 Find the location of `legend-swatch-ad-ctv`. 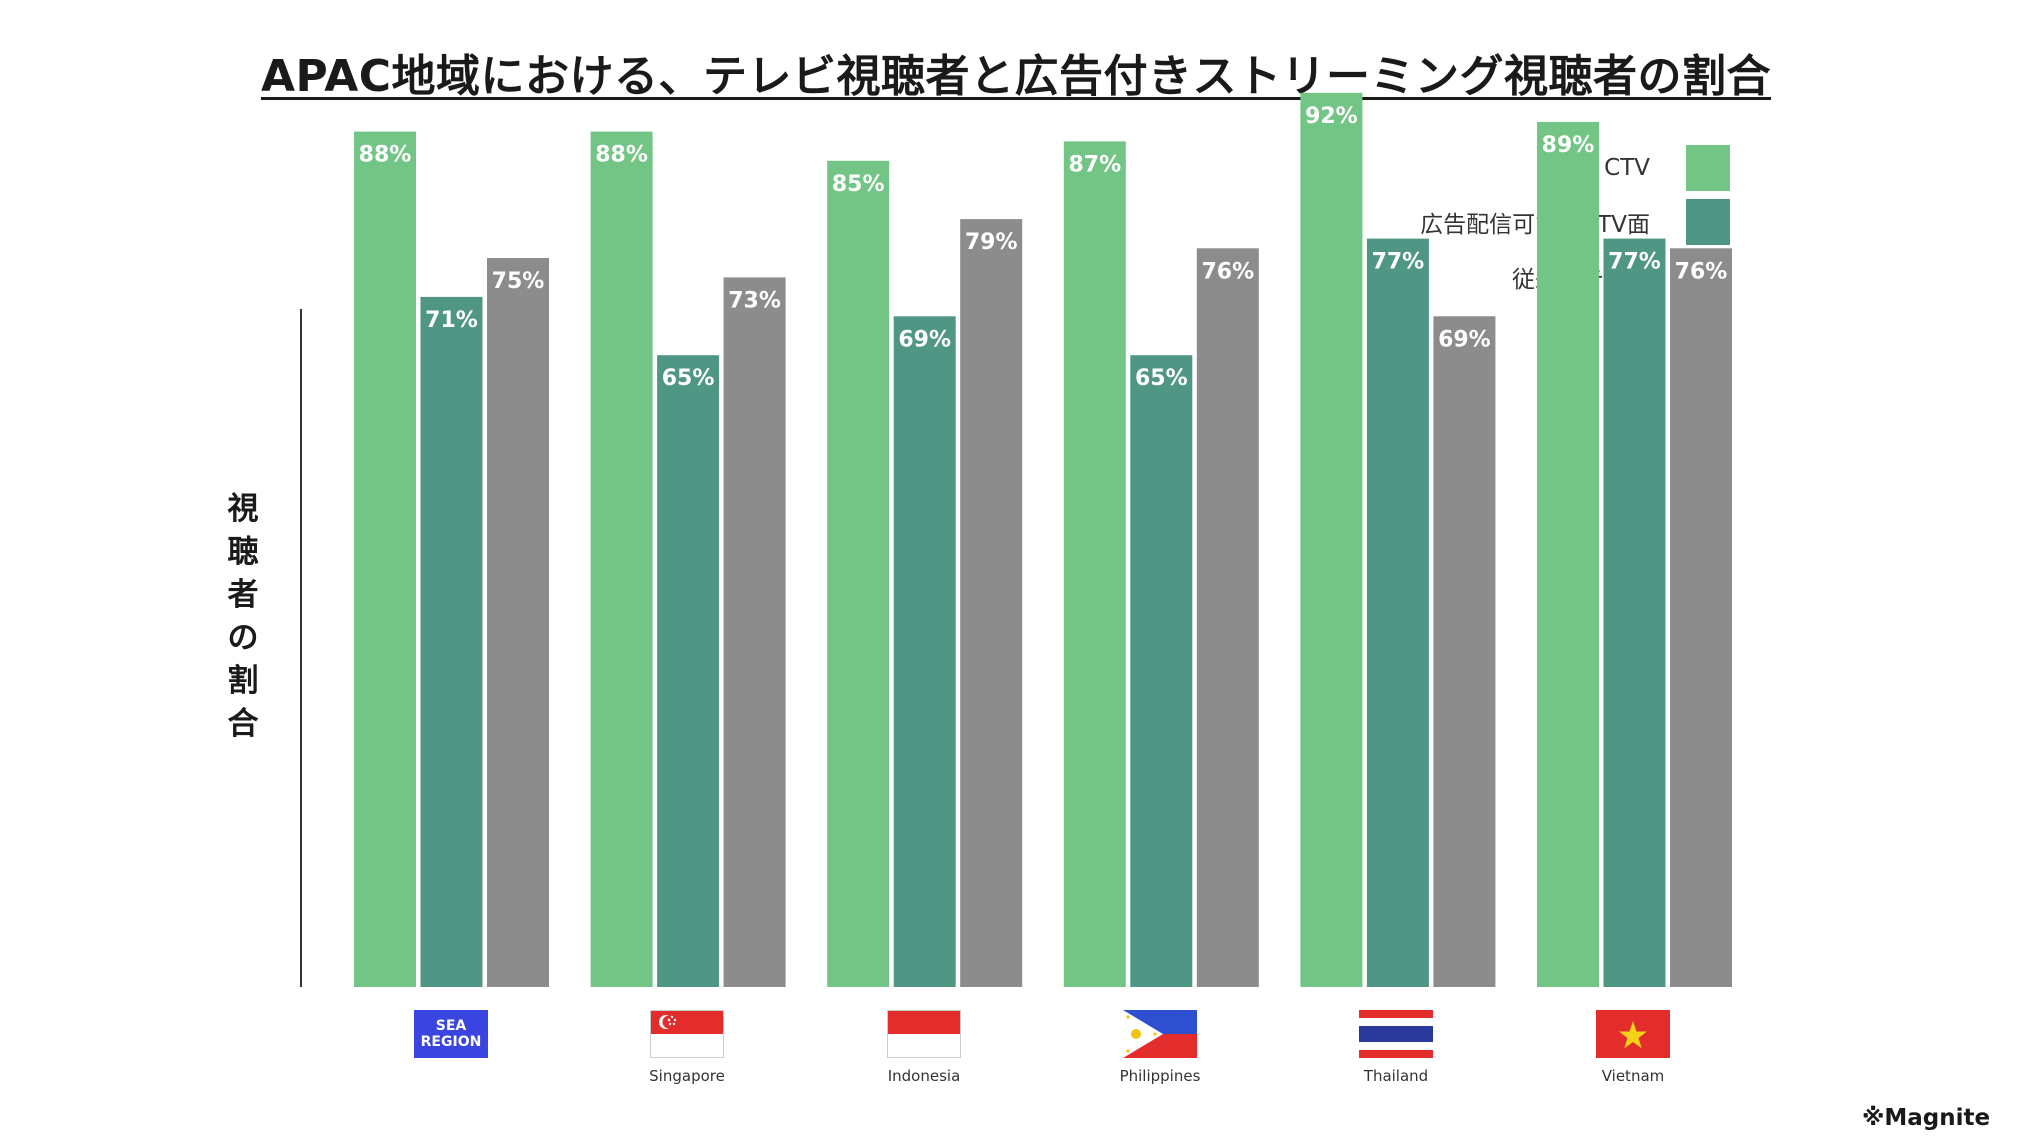

legend-swatch-ad-ctv is located at coordinates (1708, 222).